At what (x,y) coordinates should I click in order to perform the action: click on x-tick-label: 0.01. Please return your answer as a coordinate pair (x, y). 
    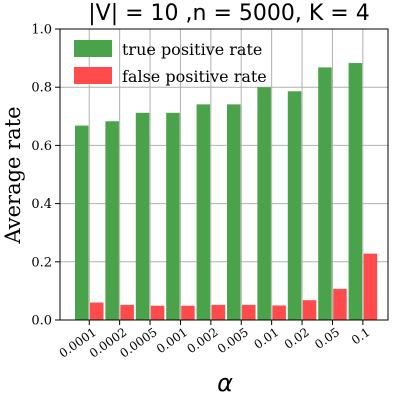
    Looking at the image, I should click on (266, 338).